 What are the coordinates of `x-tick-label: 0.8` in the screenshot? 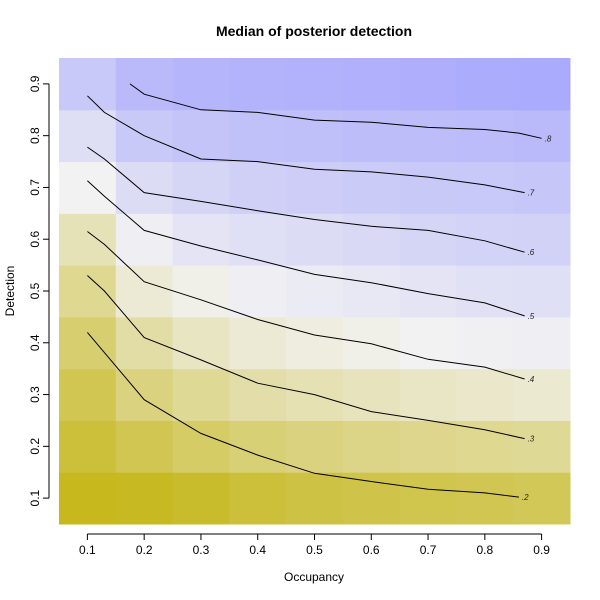 It's located at (484, 550).